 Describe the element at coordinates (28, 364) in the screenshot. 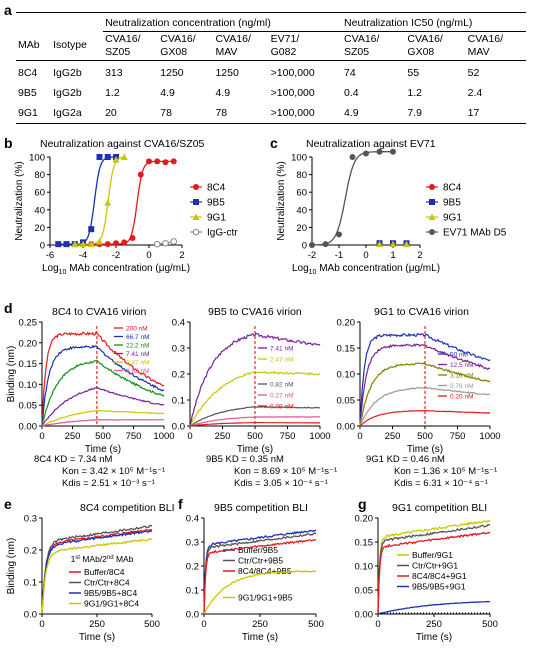

I see `y-tick-label-d1: 0.15` at that location.